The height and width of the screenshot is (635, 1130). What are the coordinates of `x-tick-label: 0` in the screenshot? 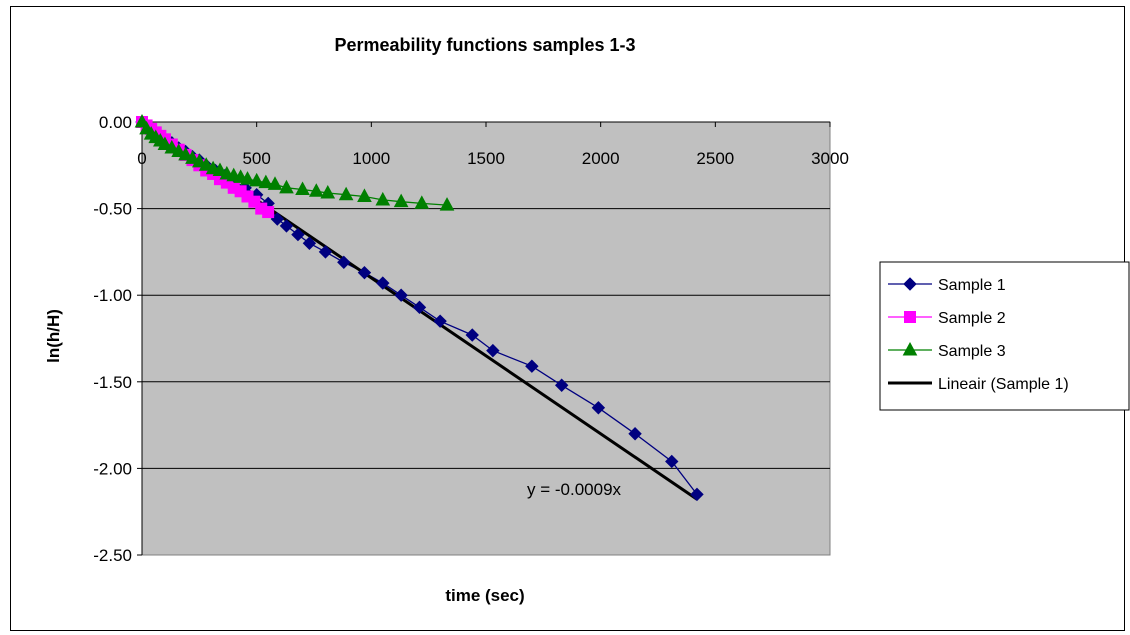 It's located at (141, 158).